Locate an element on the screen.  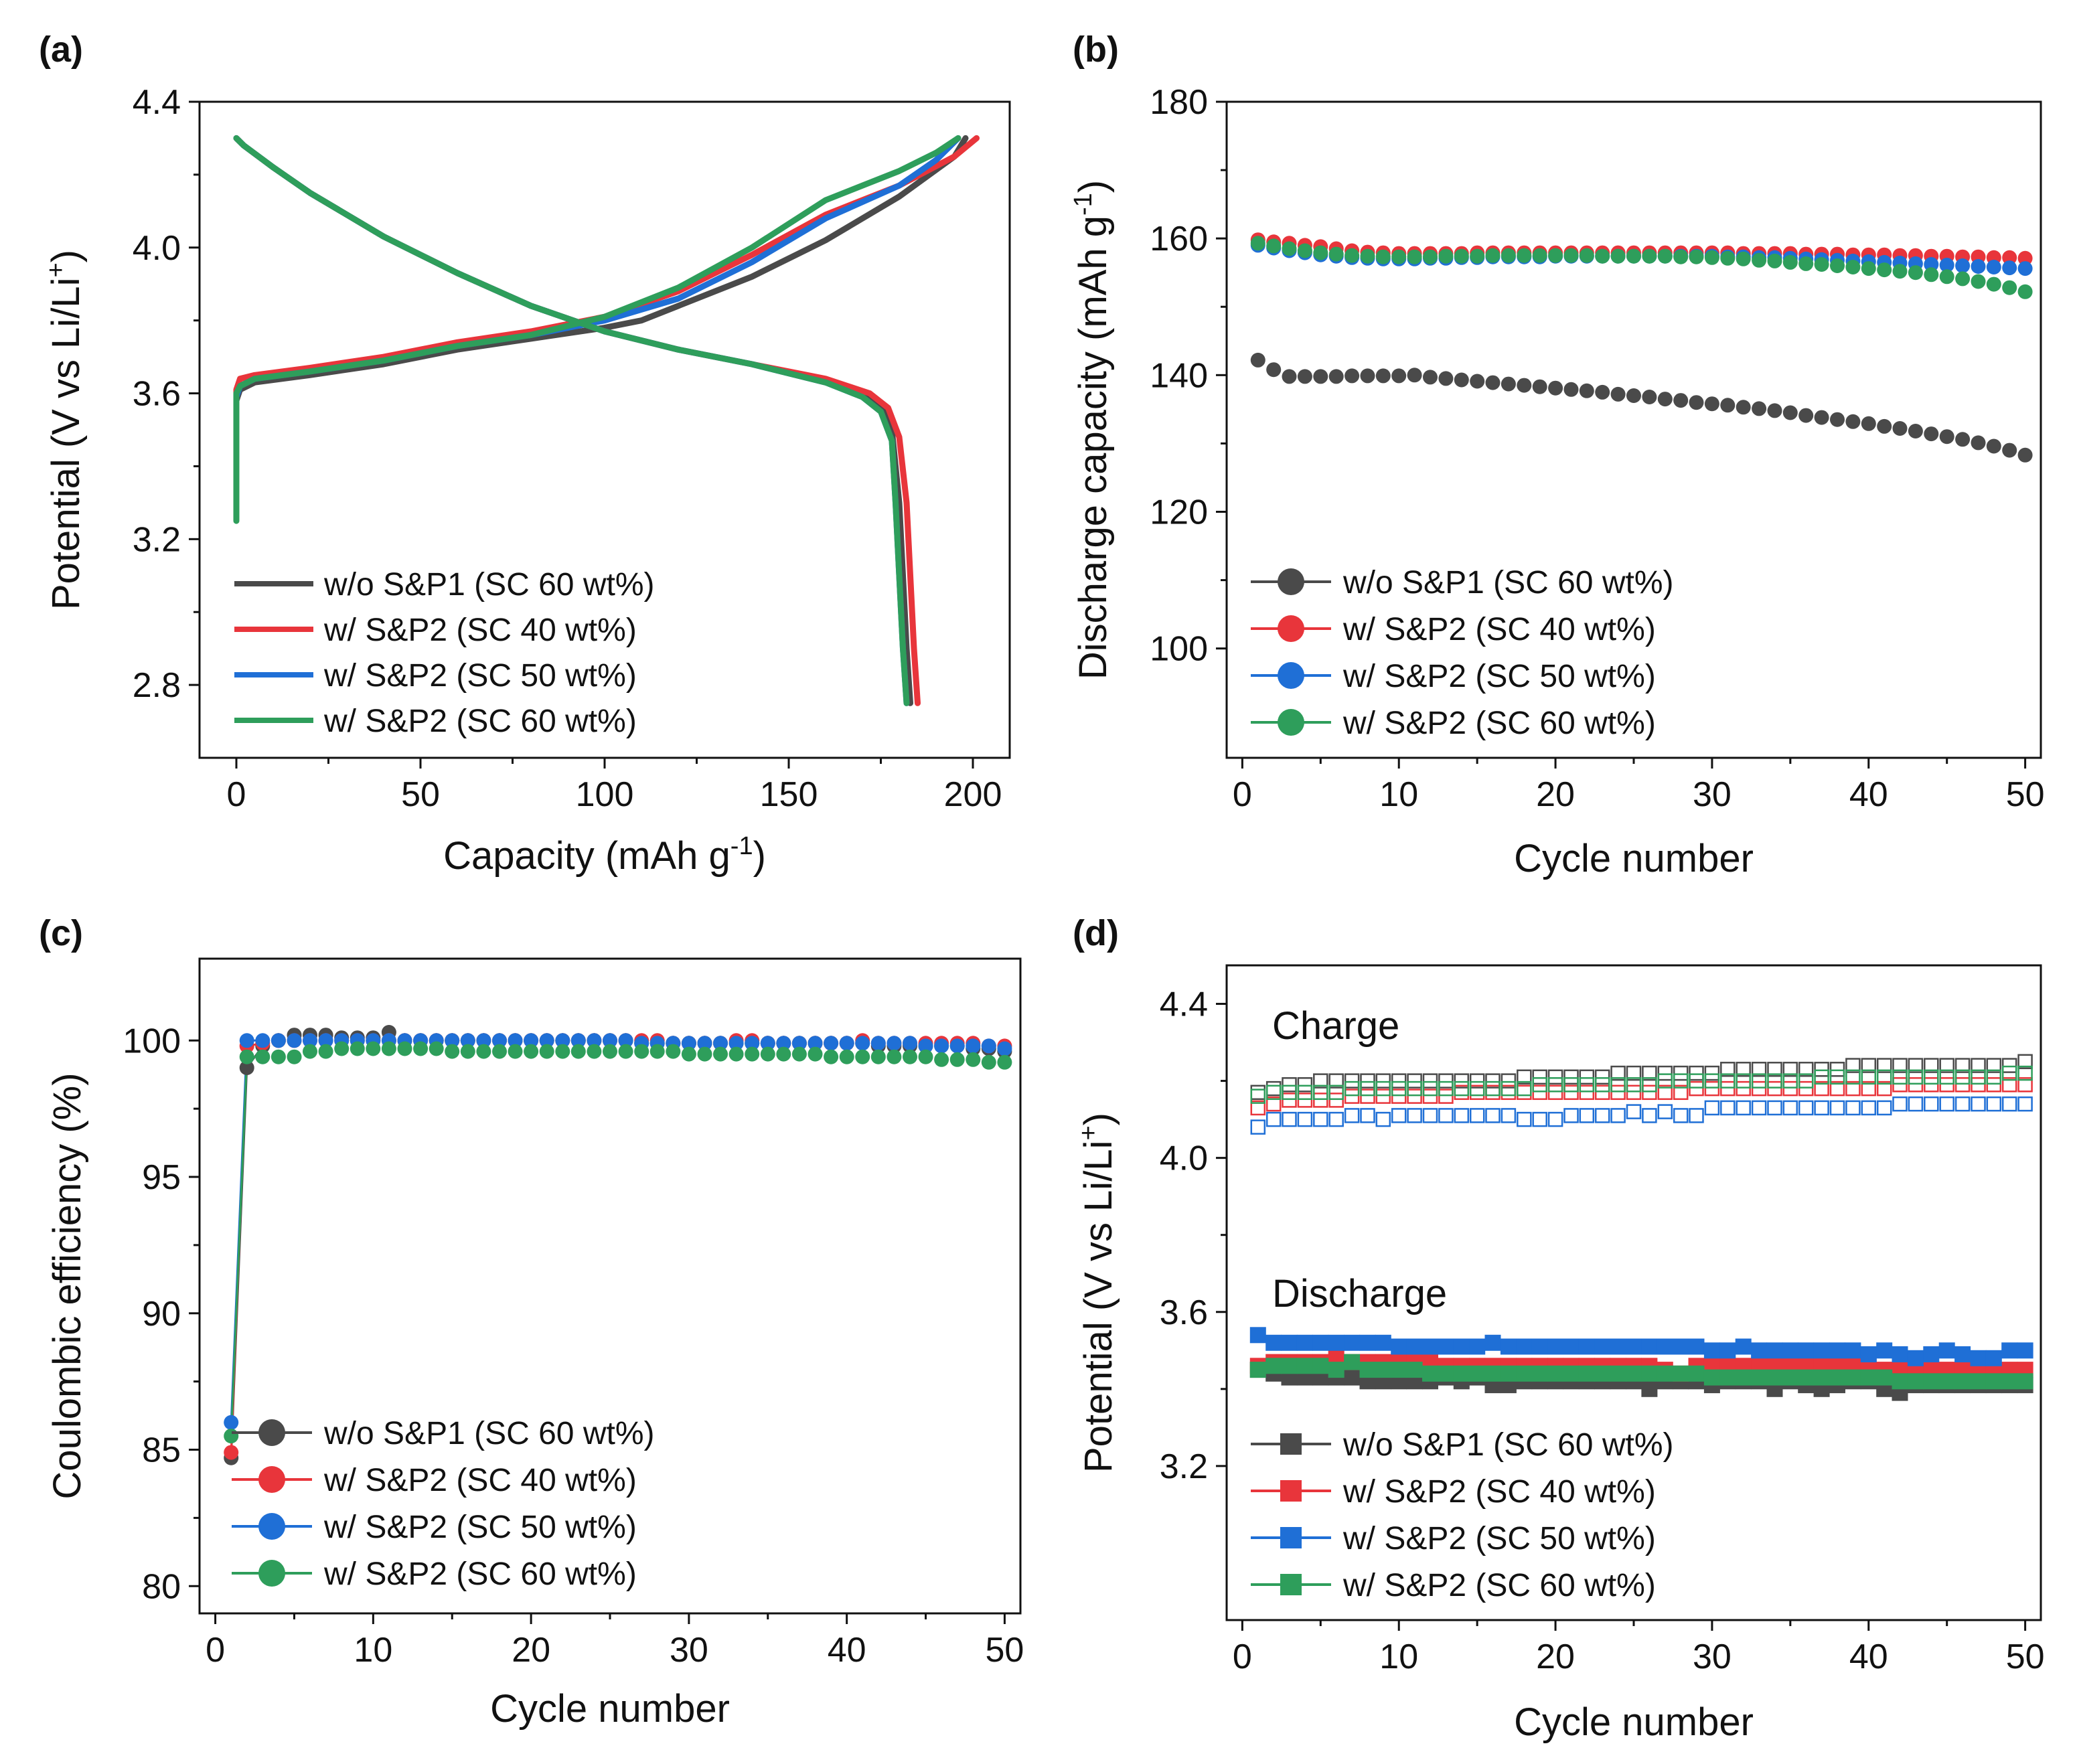
panel-a-x-tick-label: 200 is located at coordinates (973, 794).